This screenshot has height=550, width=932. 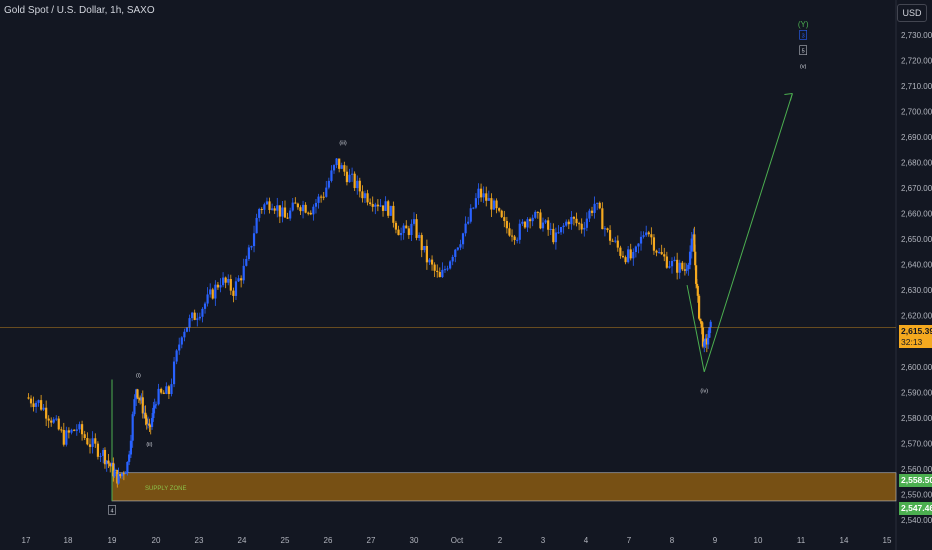 I want to click on y-tick-label: 2,640.00, so click(x=916, y=265).